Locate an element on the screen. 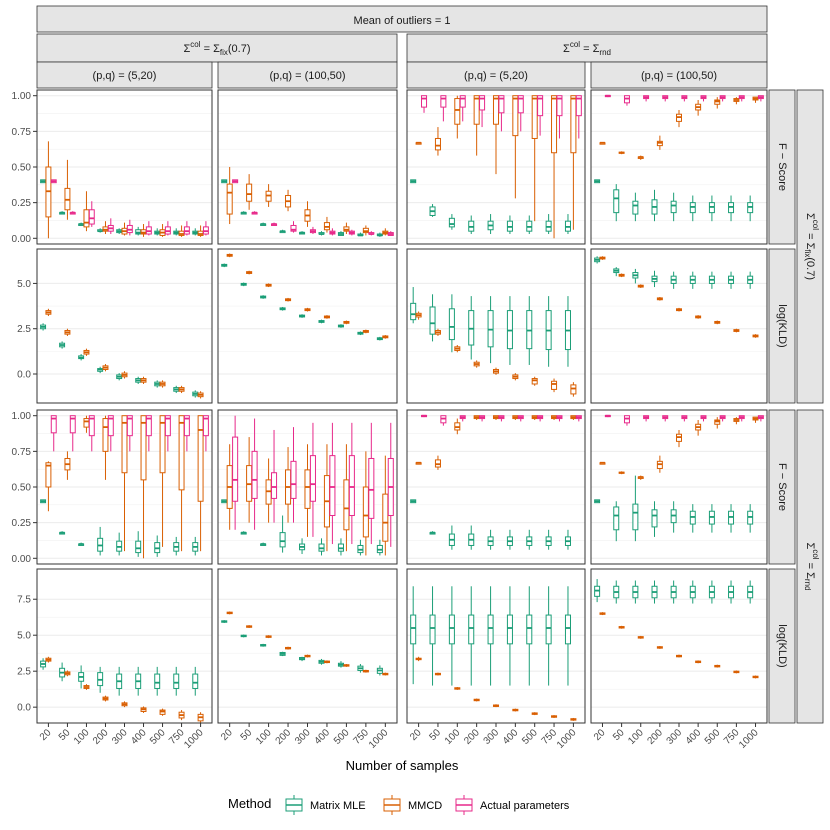 The image size is (830, 830). y-tick-label: 0.00 is located at coordinates (22, 239).